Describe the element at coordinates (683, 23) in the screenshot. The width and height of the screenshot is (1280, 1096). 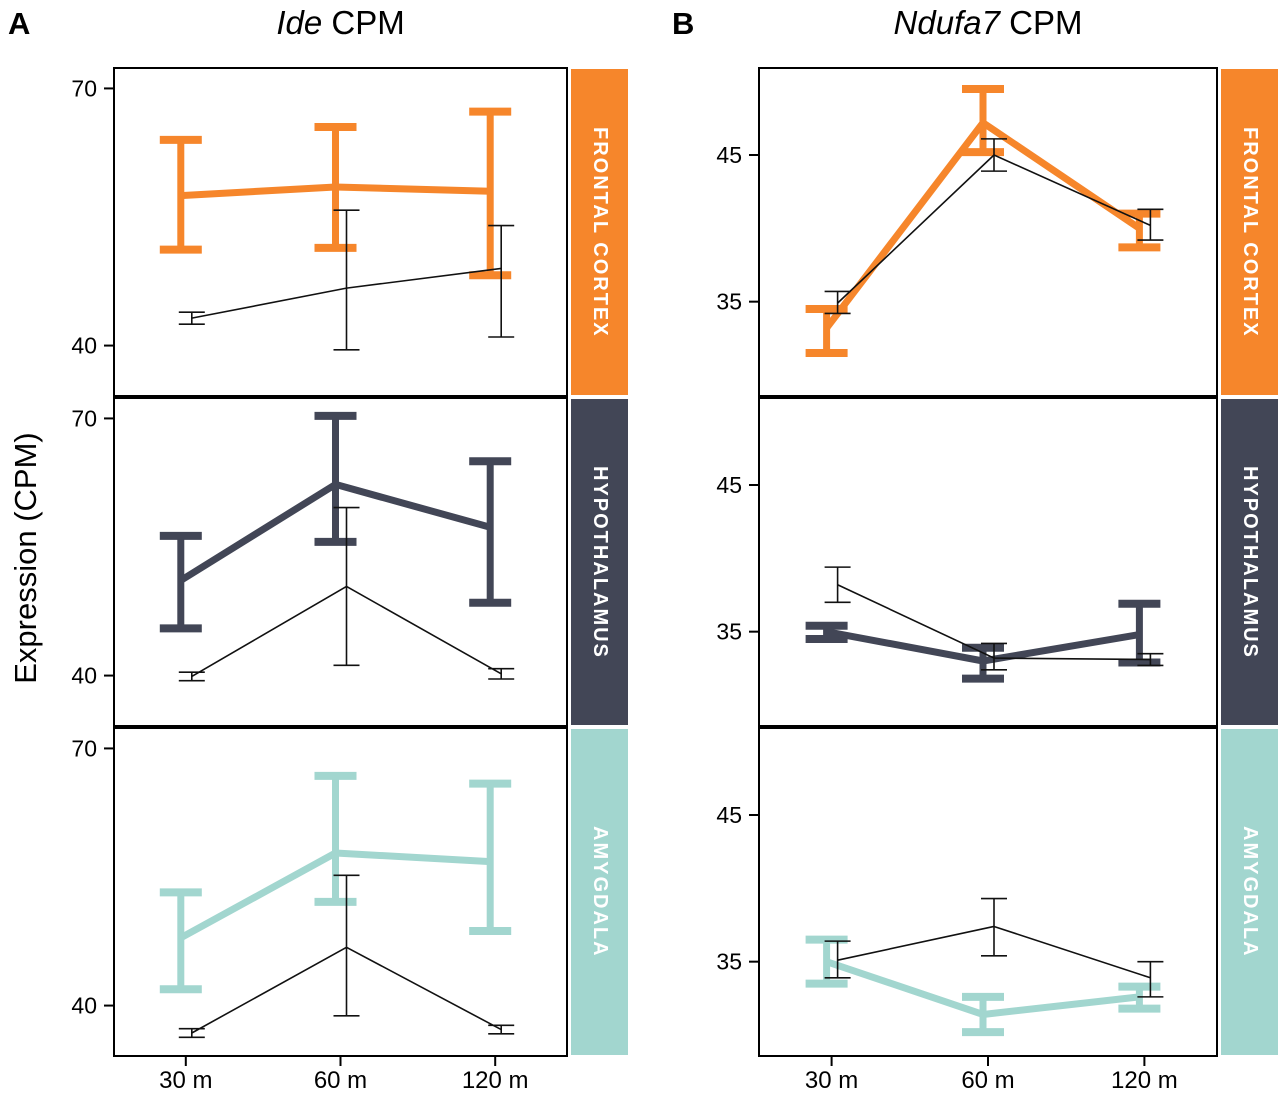
I see `panel-b-label: B` at that location.